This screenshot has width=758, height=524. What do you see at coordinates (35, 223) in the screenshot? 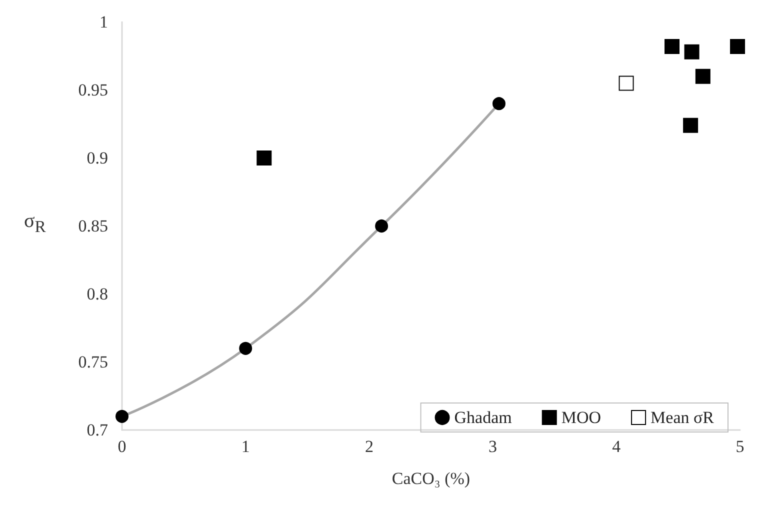
I see `y-axis-title: σ$_{R}$` at bounding box center [35, 223].